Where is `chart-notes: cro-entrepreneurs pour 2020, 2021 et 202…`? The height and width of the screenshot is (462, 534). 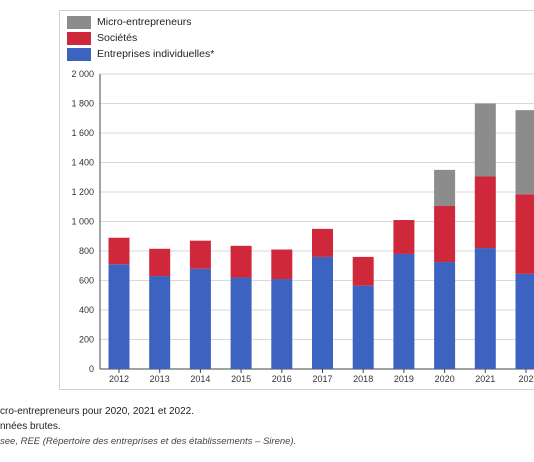 chart-notes: cro-entrepreneurs pour 2020, 2021 et 202… is located at coordinates (148, 426).